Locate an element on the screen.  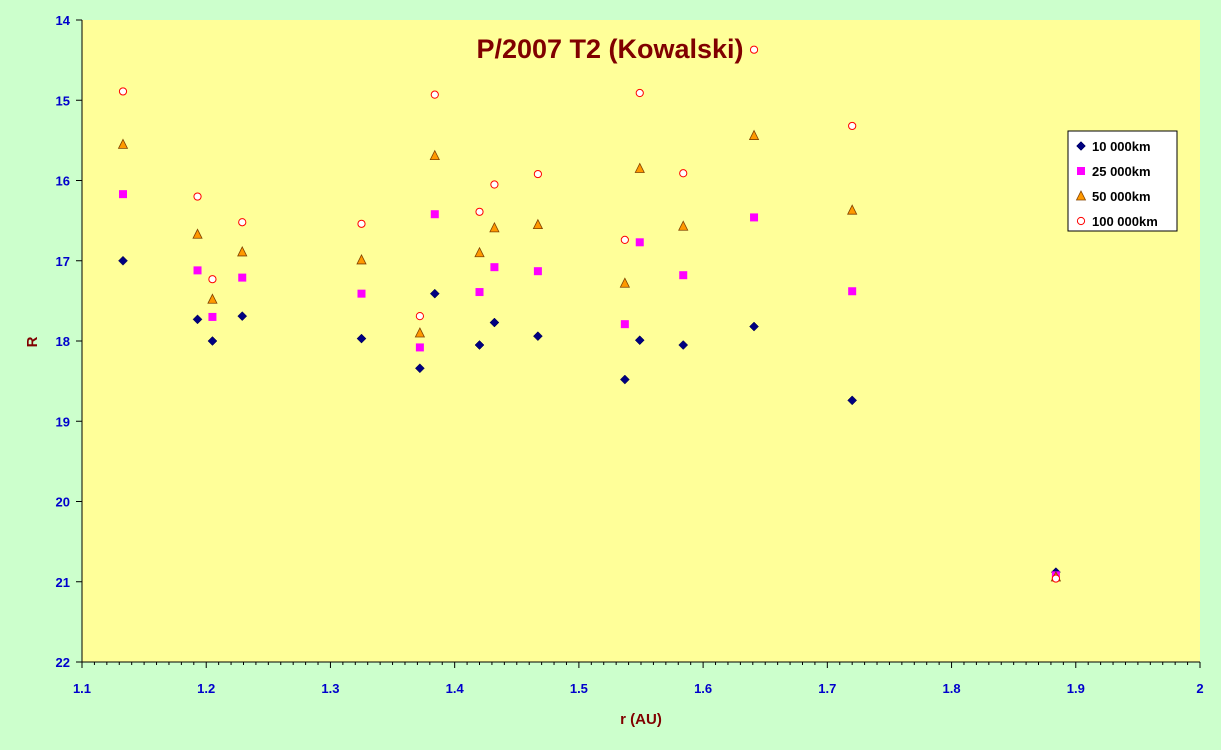
x-tick-label: 1.3 is located at coordinates (330, 688).